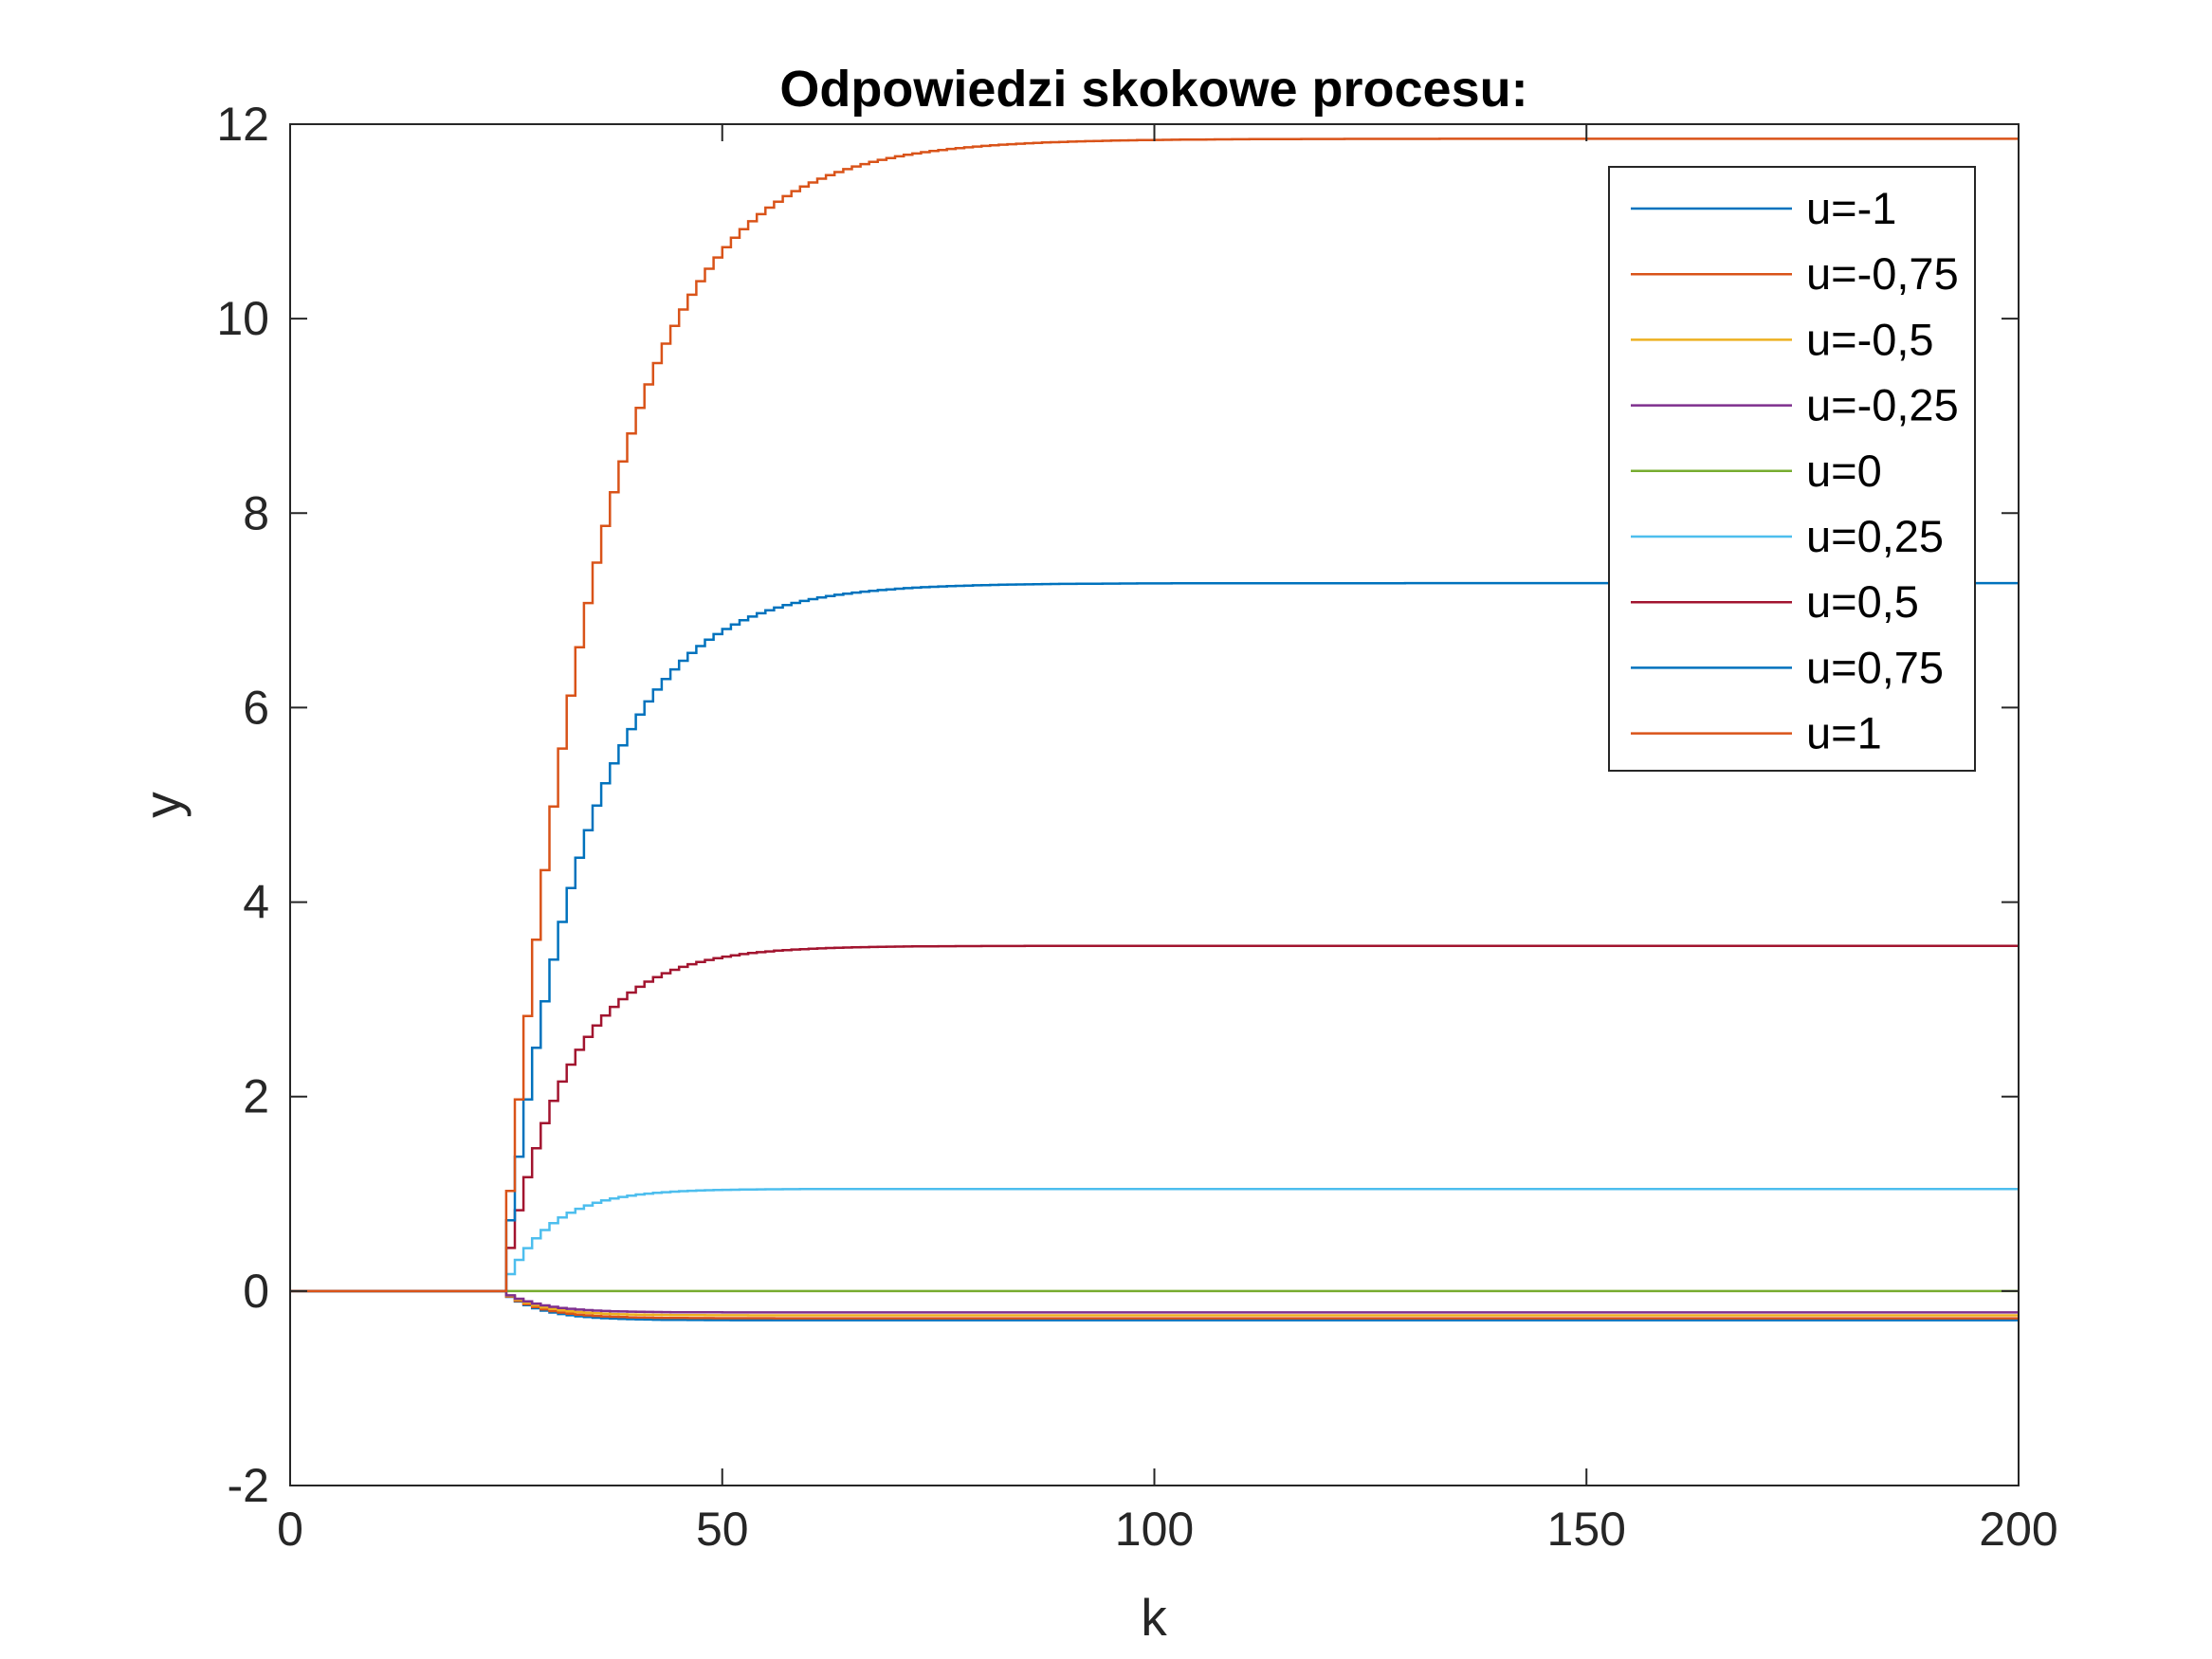 This screenshot has width=2212, height=1659. What do you see at coordinates (162, 805) in the screenshot?
I see `y-axis-label: y` at bounding box center [162, 805].